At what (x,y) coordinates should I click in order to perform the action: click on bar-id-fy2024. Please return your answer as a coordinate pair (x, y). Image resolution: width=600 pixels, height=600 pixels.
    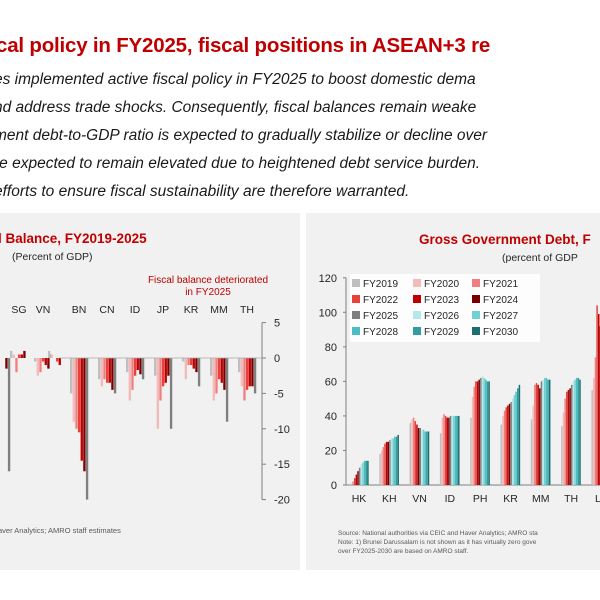
    Looking at the image, I should click on (449, 451).